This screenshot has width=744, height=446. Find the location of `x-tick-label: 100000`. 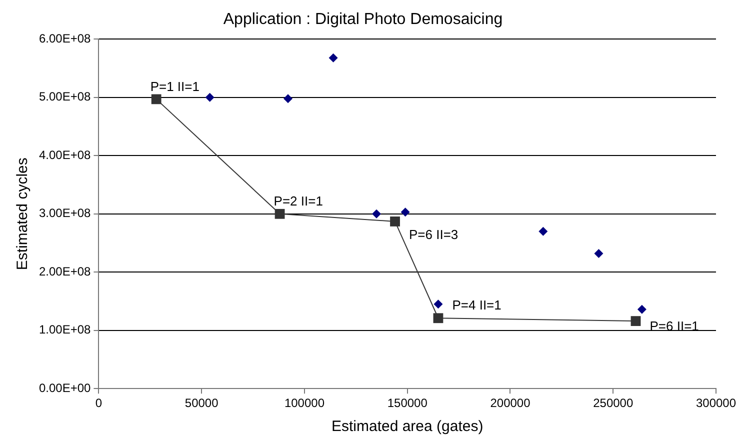

x-tick-label: 100000 is located at coordinates (304, 403).